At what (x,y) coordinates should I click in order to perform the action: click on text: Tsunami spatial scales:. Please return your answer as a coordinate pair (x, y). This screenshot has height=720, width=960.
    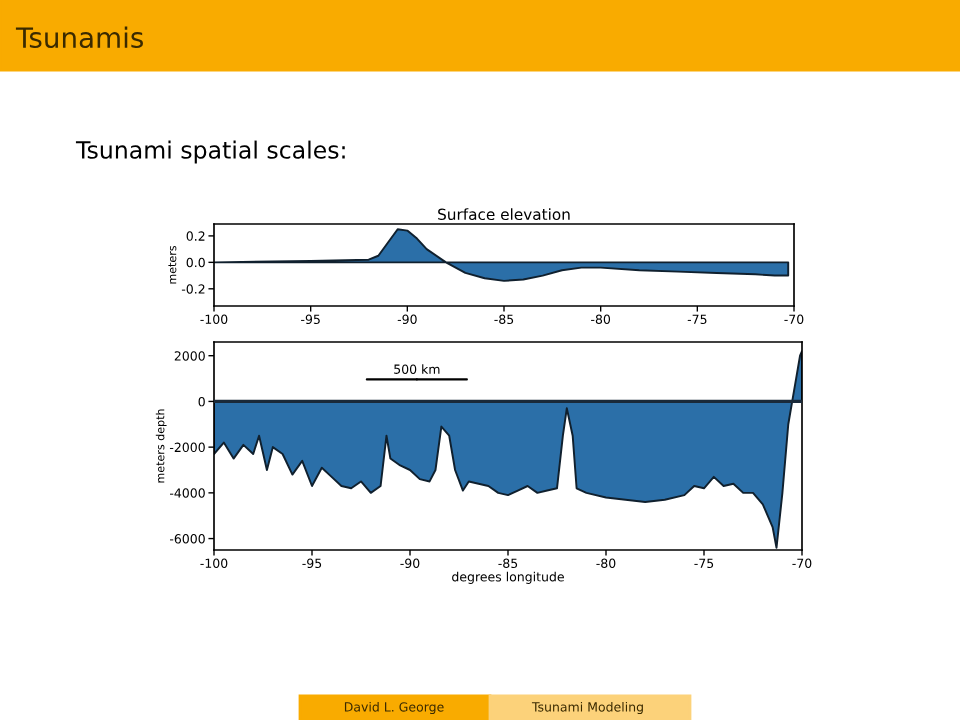
    Looking at the image, I should click on (210, 152).